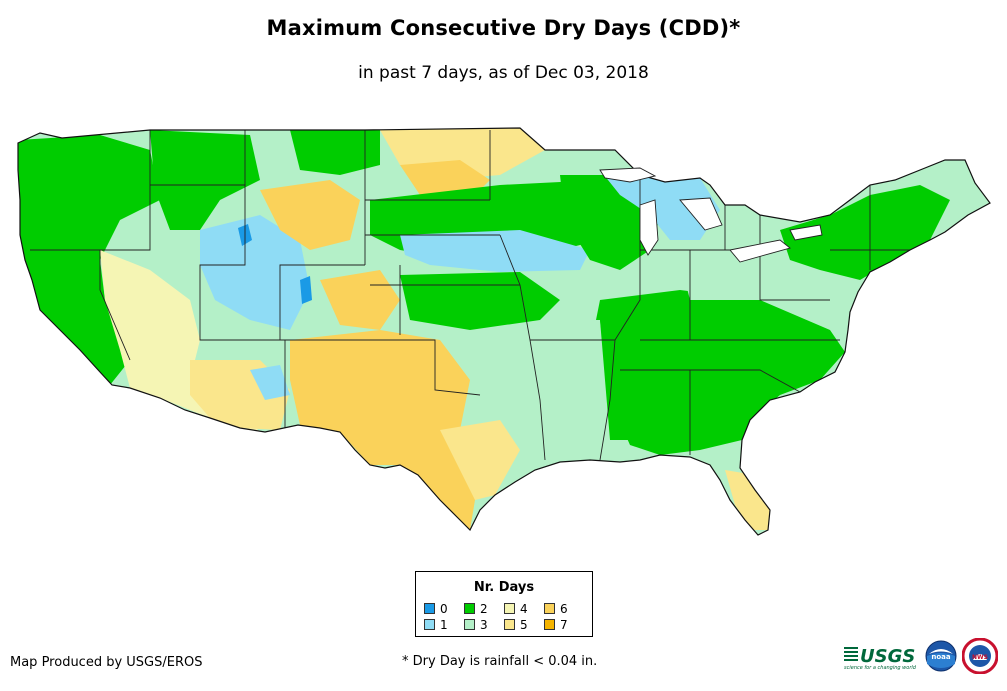 This screenshot has height=691, width=1007. What do you see at coordinates (106, 662) in the screenshot?
I see `producer-credit: Map Produced by USGS/EROS` at bounding box center [106, 662].